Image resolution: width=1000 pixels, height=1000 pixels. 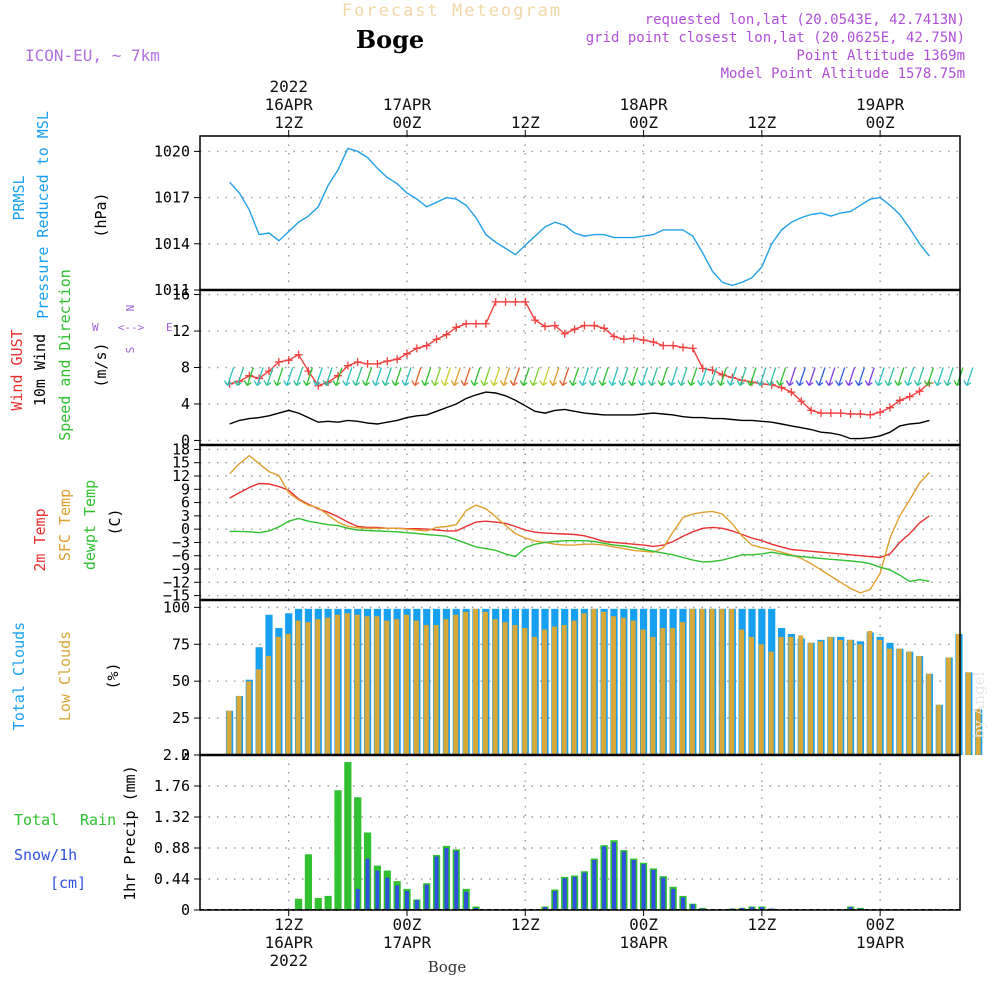 What do you see at coordinates (95, 327) in the screenshot?
I see `compass-west: W` at bounding box center [95, 327].